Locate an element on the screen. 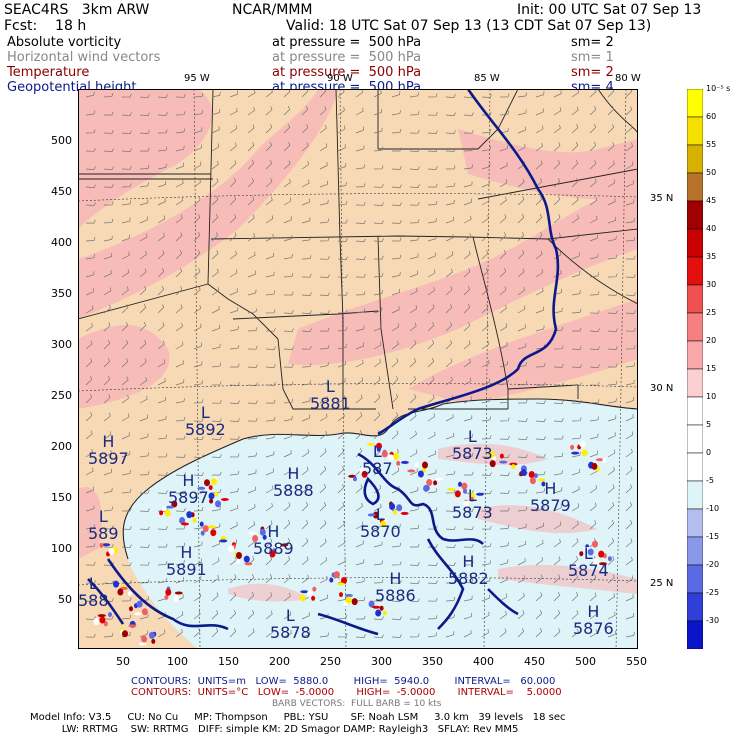 The image size is (740, 740). x-tick-label: 450 is located at coordinates (534, 661).